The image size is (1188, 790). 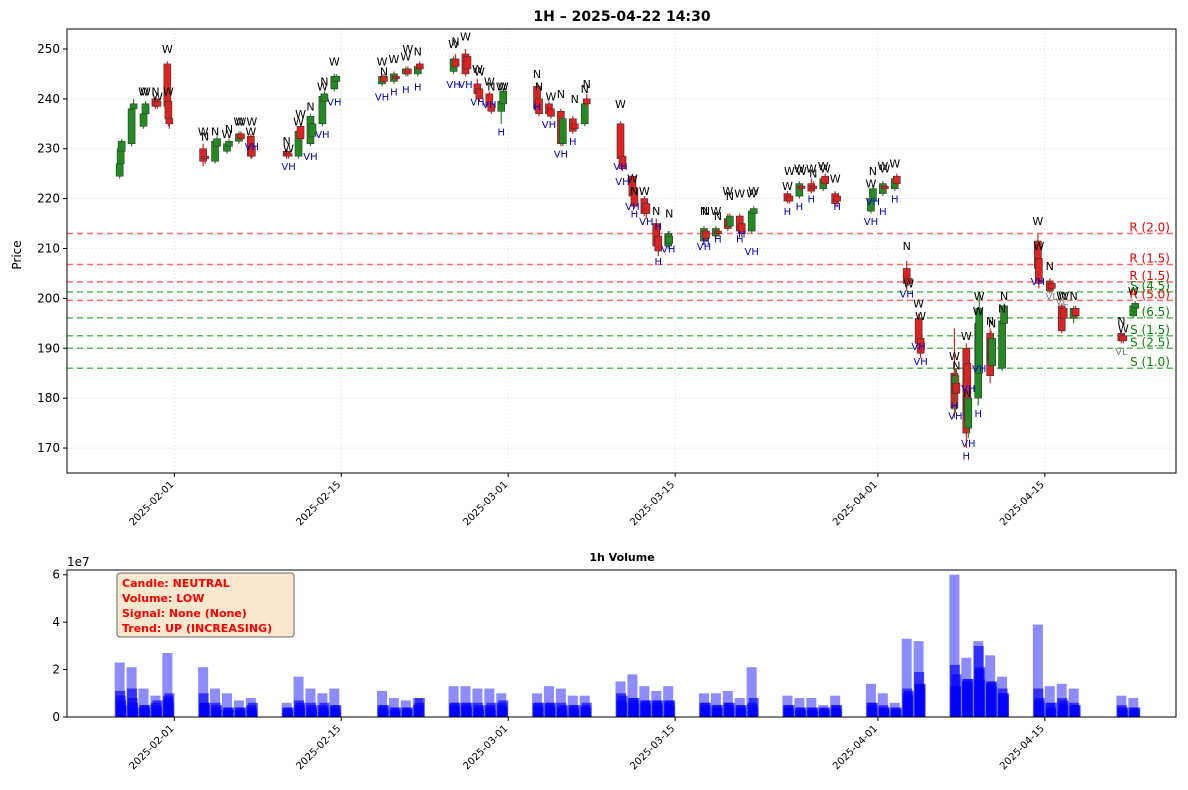 What do you see at coordinates (740, 240) in the screenshot?
I see `signal-marker-vh: H` at bounding box center [740, 240].